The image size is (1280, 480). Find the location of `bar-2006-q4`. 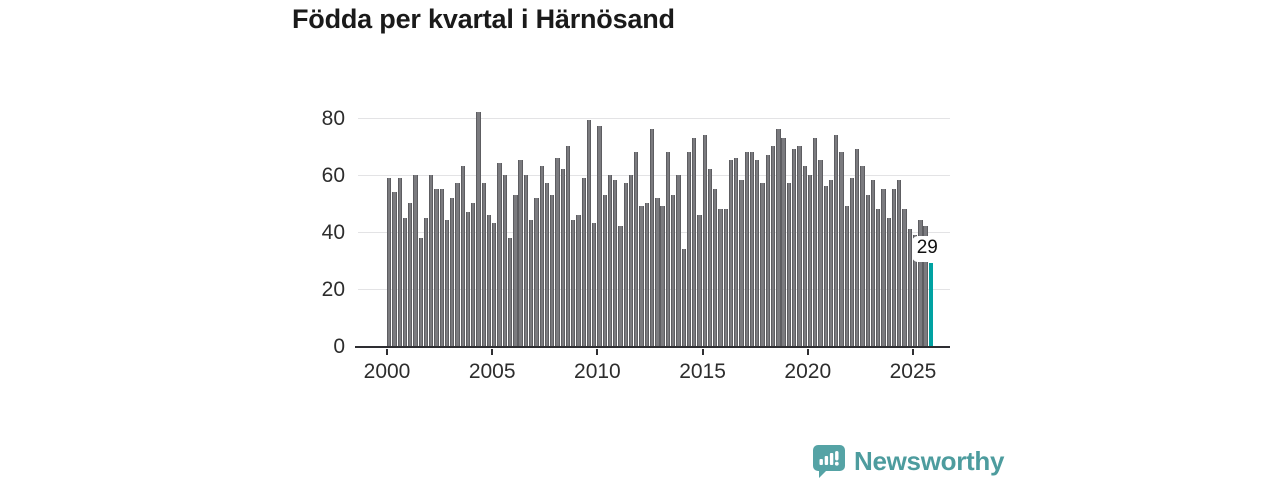

bar-2006-q4 is located at coordinates (531, 283).